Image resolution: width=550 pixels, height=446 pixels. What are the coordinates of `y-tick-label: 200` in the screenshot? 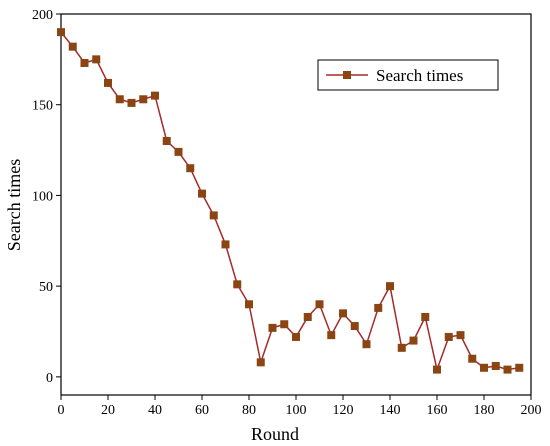 It's located at (42, 15).